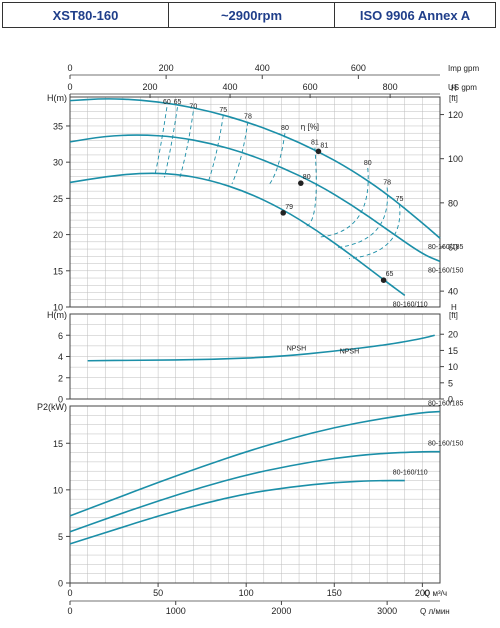 This screenshot has height=628, width=500. I want to click on x-secondary-tick-label: 2000, so click(281, 611).